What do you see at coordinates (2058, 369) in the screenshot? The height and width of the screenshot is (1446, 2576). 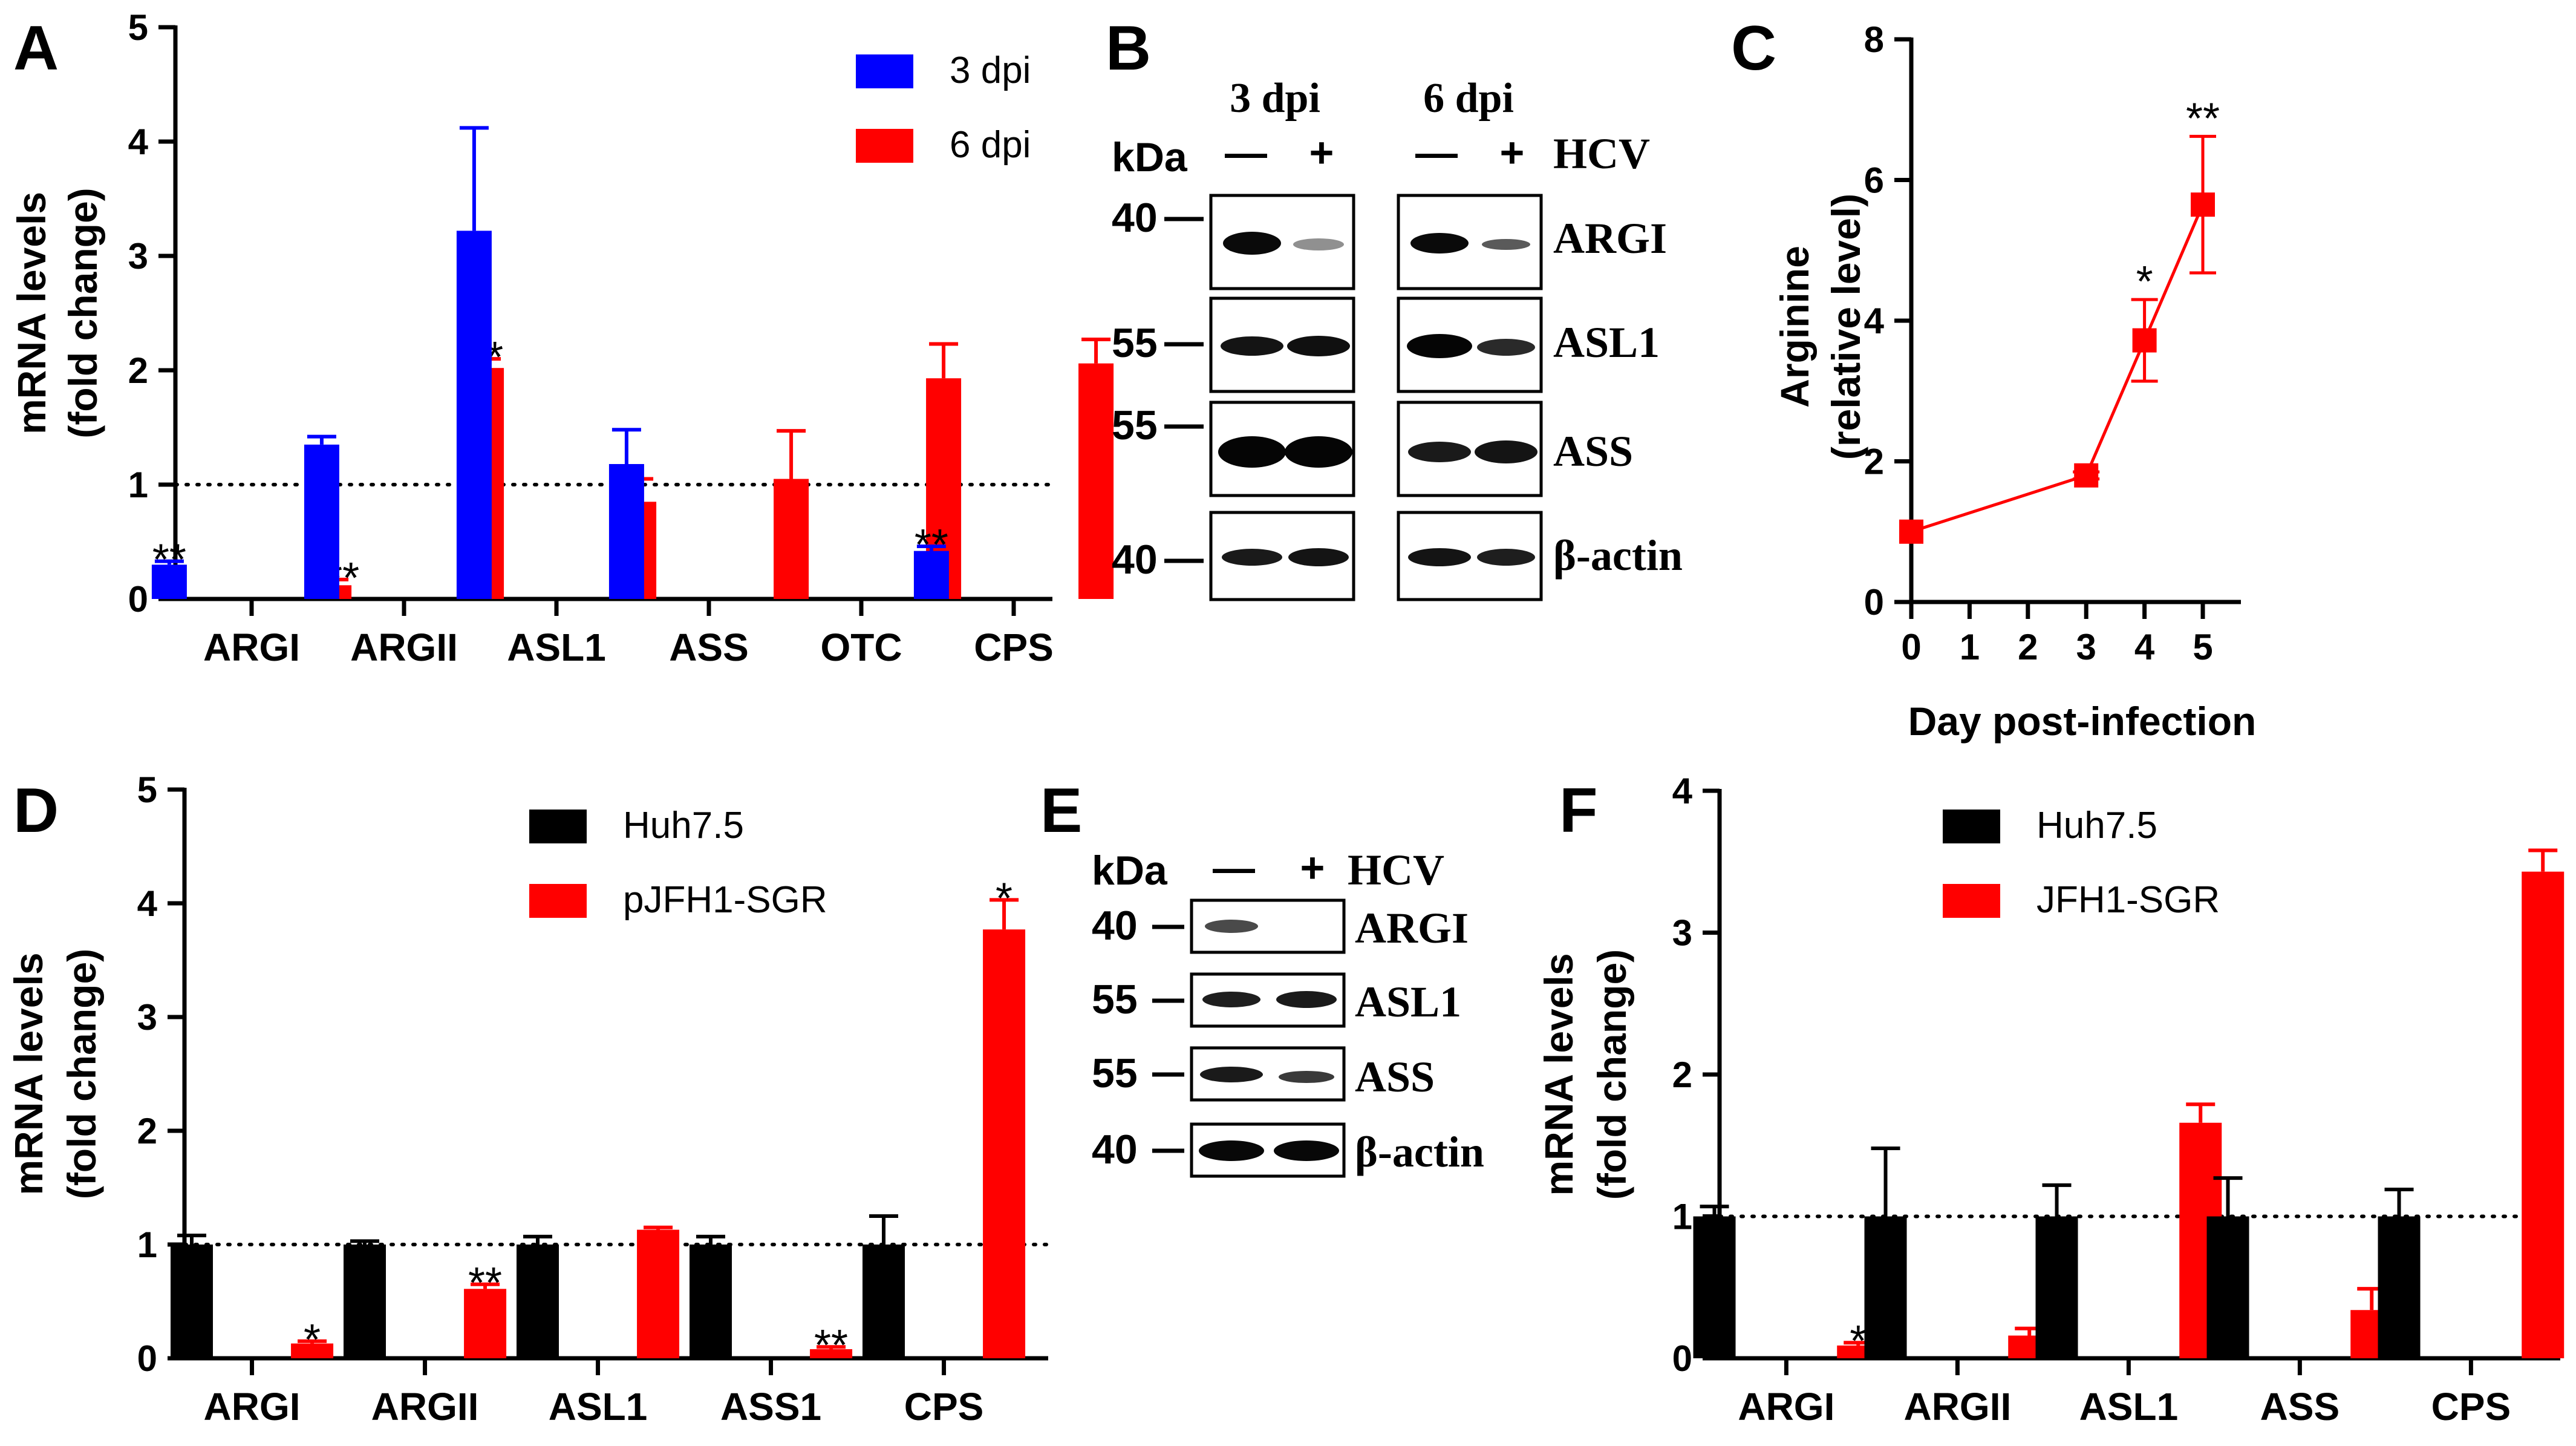 I see `series-line` at bounding box center [2058, 369].